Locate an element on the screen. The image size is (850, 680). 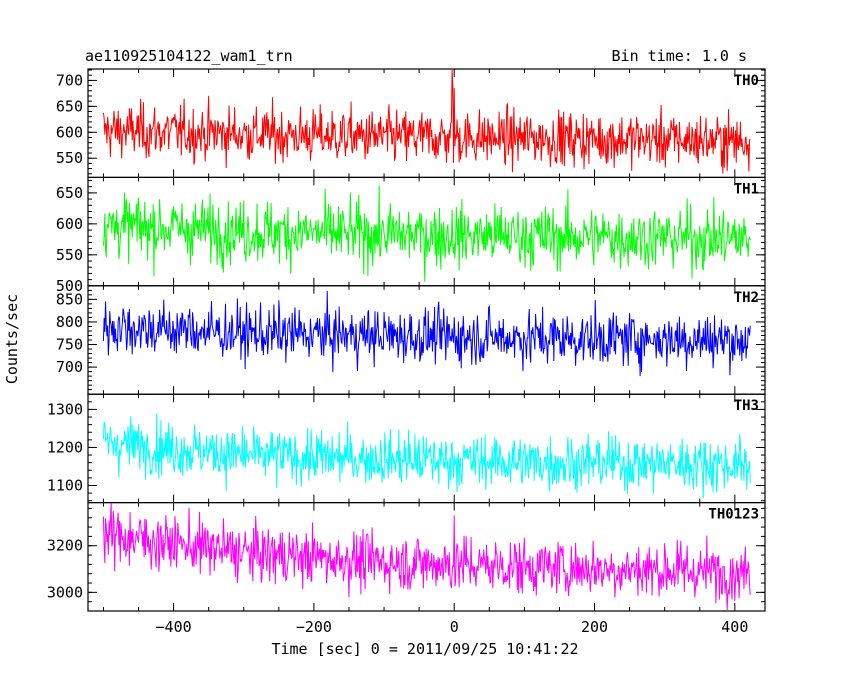
series-name-label: TH0 is located at coordinates (746, 81).